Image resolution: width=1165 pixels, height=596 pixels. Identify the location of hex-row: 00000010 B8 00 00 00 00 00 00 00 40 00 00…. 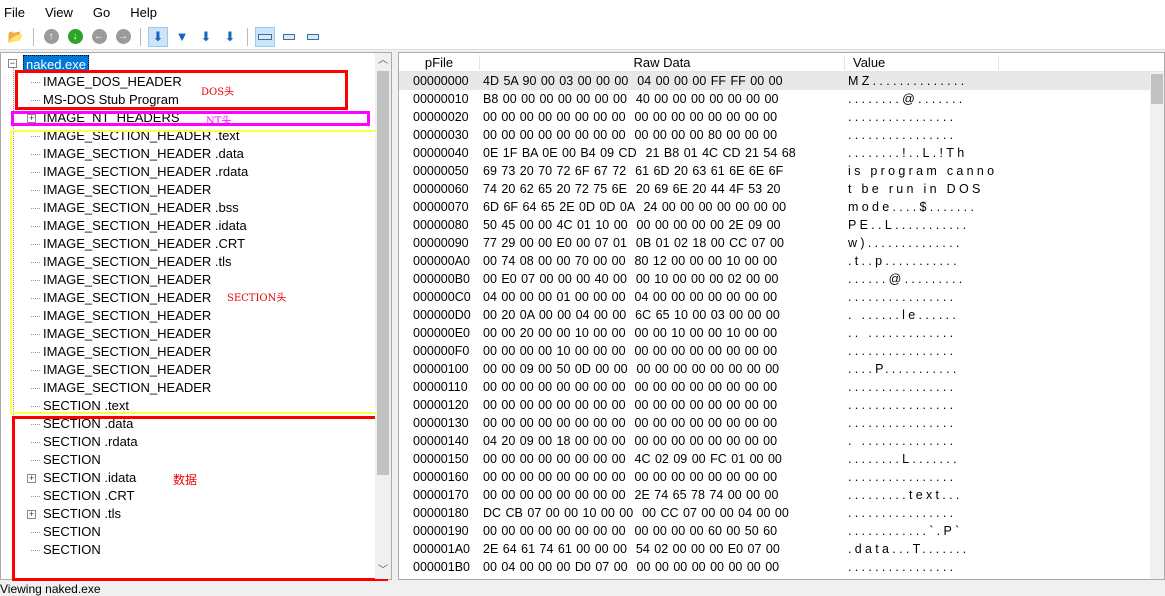
(781, 99).